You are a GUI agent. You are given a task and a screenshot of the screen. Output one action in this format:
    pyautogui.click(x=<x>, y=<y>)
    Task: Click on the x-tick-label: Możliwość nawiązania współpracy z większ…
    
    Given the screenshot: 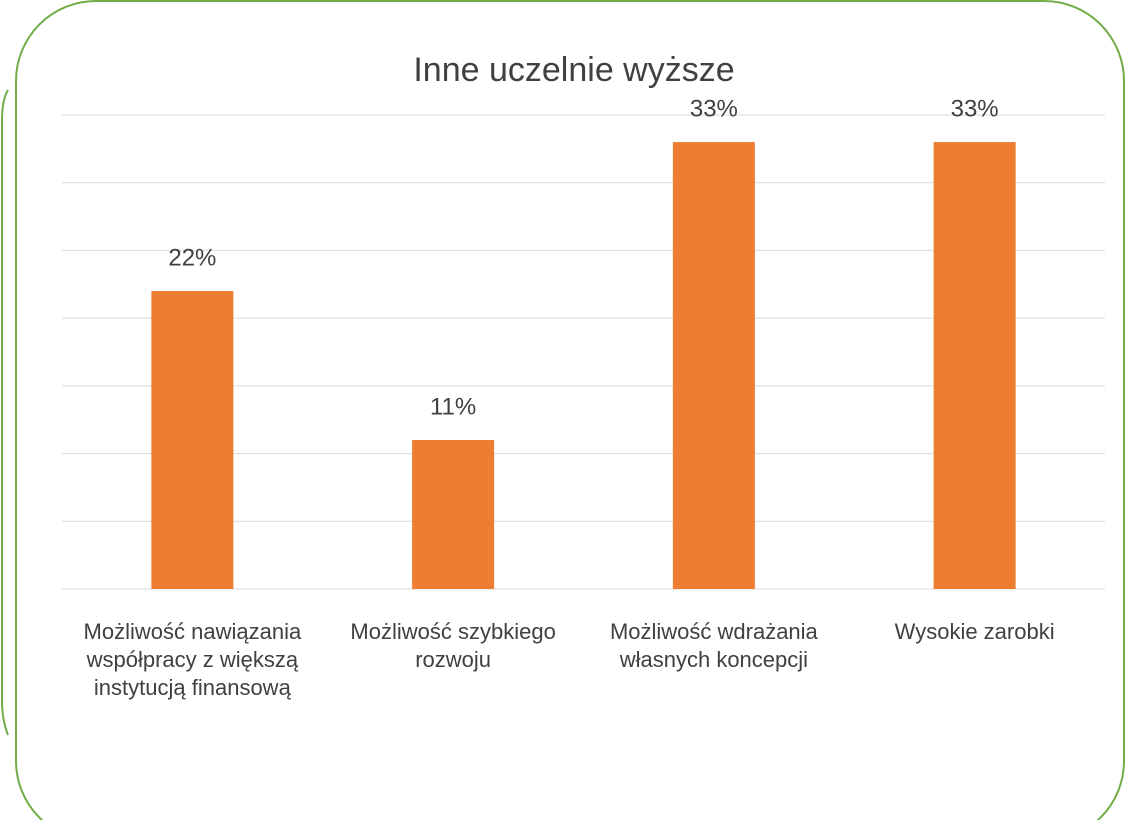 What is the action you would take?
    pyautogui.click(x=192, y=659)
    